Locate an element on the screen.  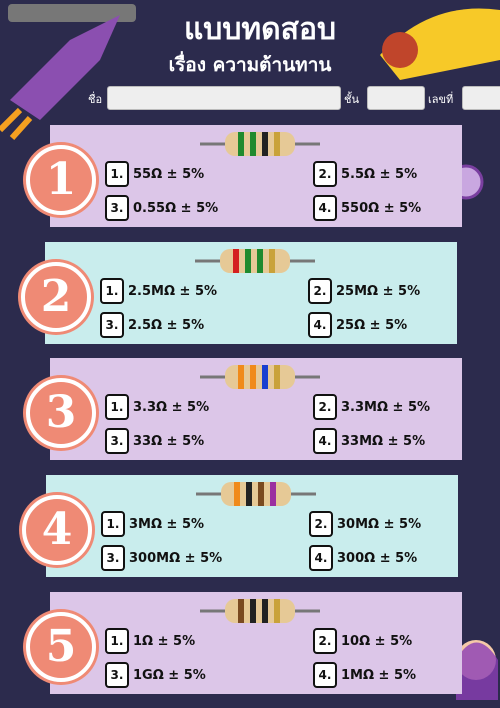
answer-option: 4. 33MΩ ± 5% is located at coordinates (369, 441).